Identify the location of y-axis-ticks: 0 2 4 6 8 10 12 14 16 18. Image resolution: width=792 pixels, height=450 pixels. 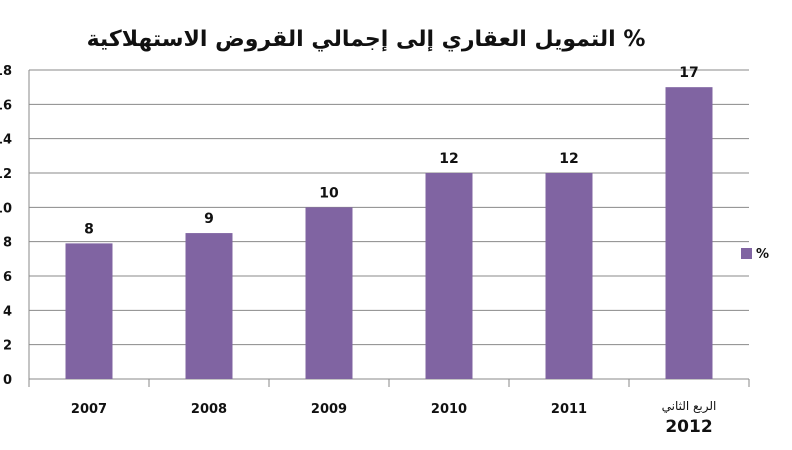
(6, 226).